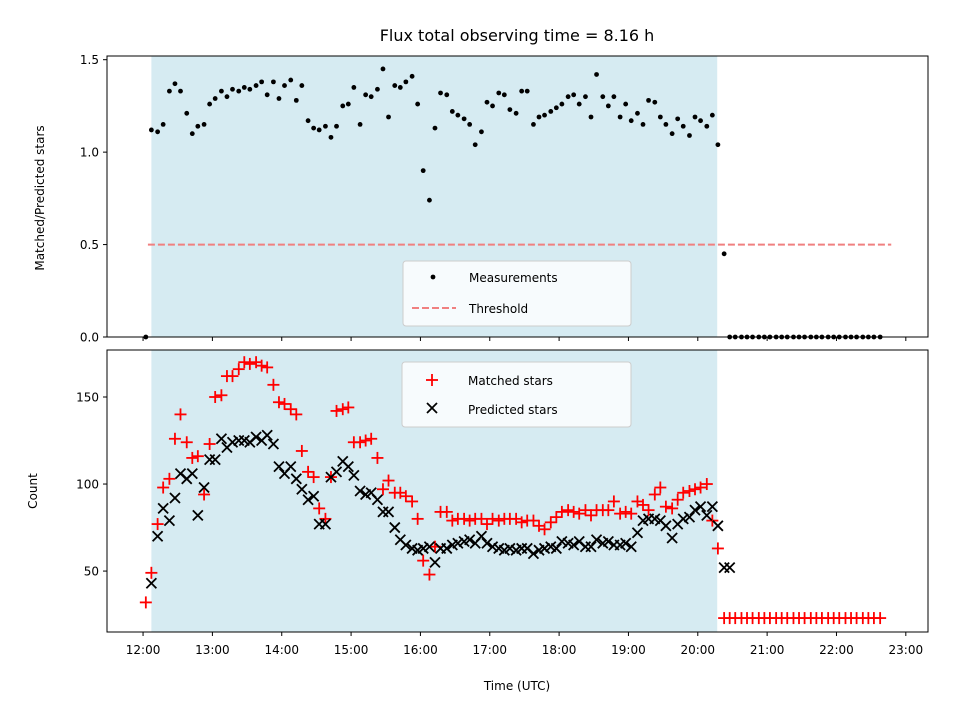  Describe the element at coordinates (628, 650) in the screenshot. I see `x-tick-label: 19:00` at that location.